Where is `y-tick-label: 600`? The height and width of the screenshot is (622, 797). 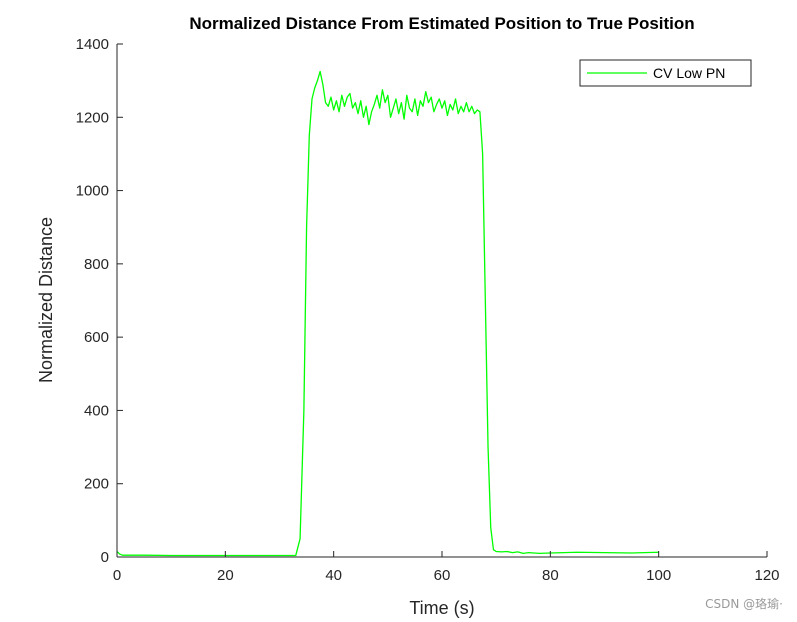 y-tick-label: 600 is located at coordinates (96, 337).